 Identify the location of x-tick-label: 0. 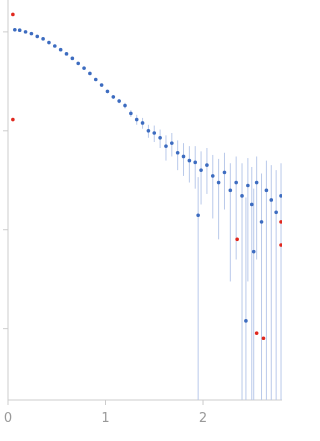
(8, 418).